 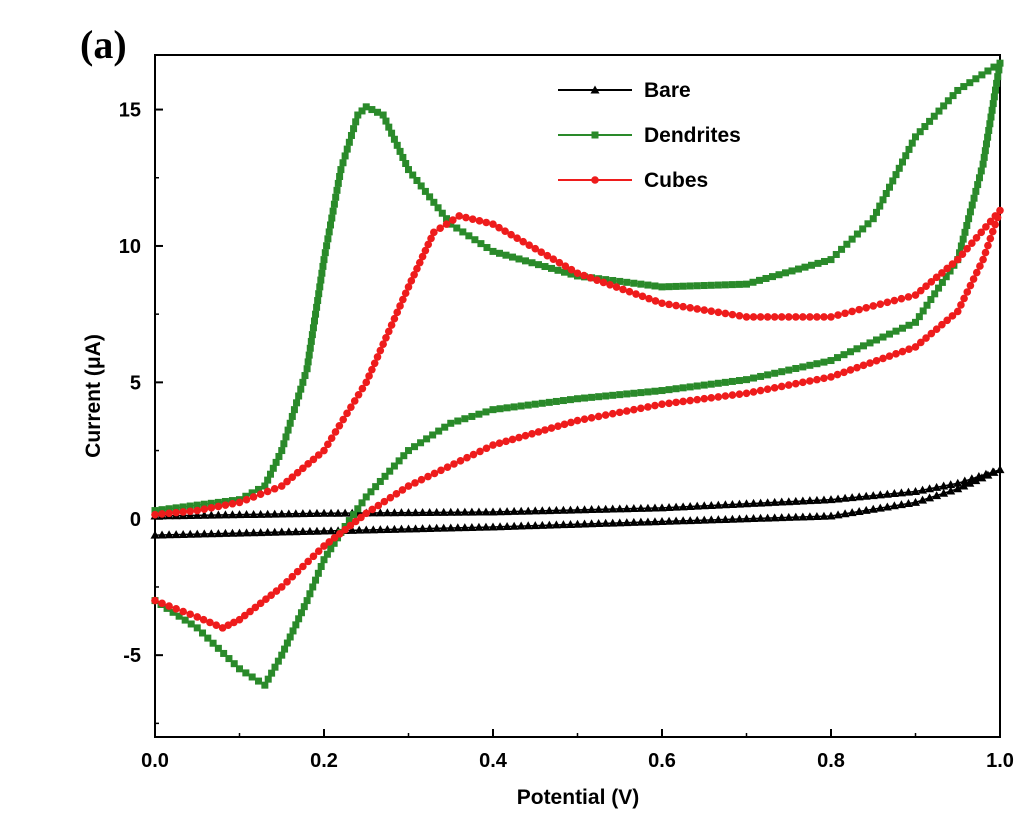 I want to click on x-tick-label: 0.8, so click(x=831, y=761).